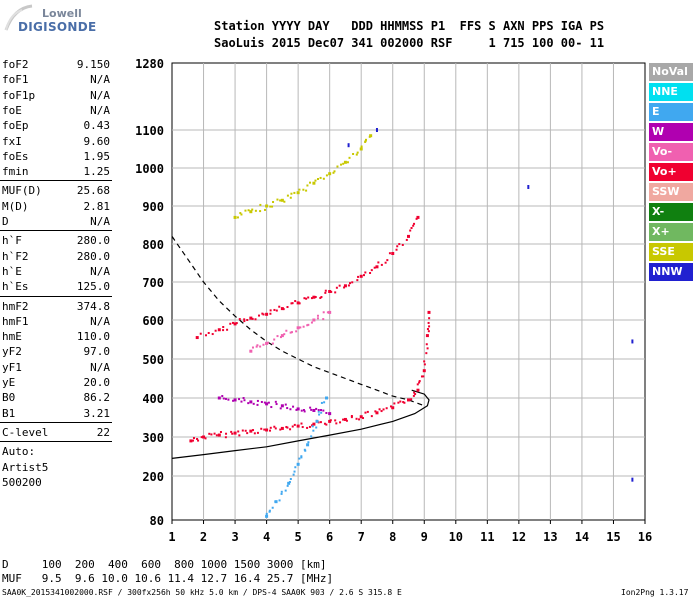 Image resolution: width=700 pixels, height=600 pixels. What do you see at coordinates (56, 432) in the screenshot?
I see `param-row-clevel: C-level 22` at bounding box center [56, 432].